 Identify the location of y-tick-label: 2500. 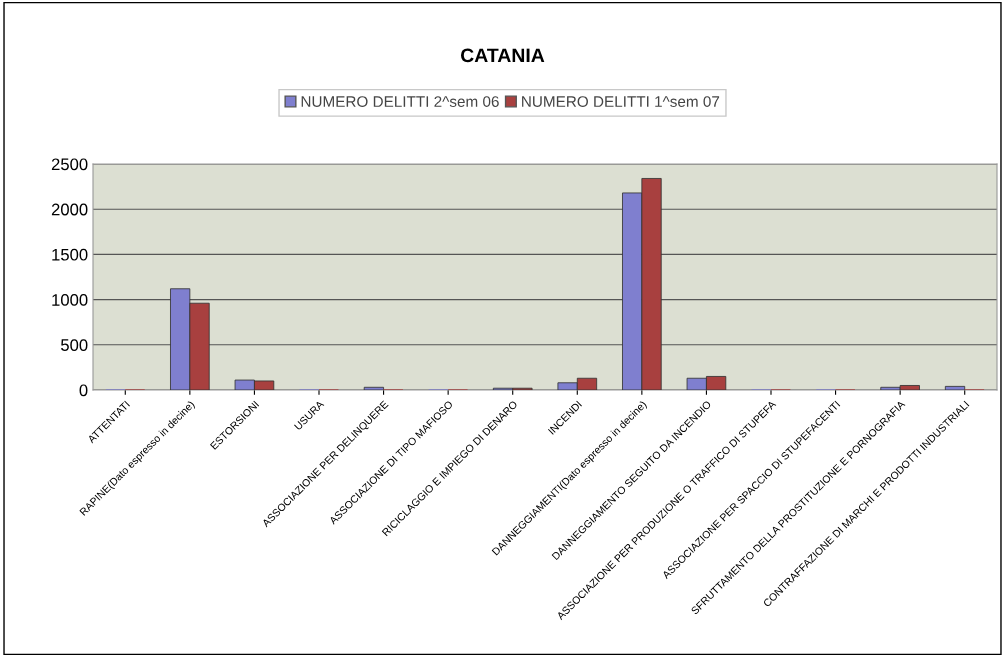
(69, 164).